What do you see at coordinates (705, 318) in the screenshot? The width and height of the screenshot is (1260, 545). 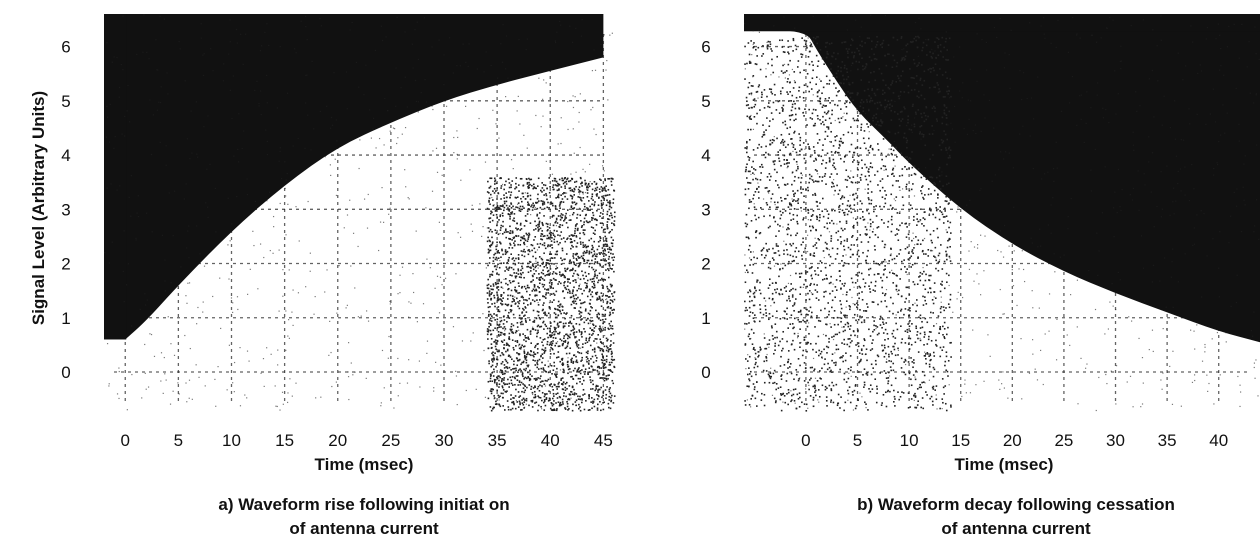 I see `panel-b-y-tick-label: 1` at bounding box center [705, 318].